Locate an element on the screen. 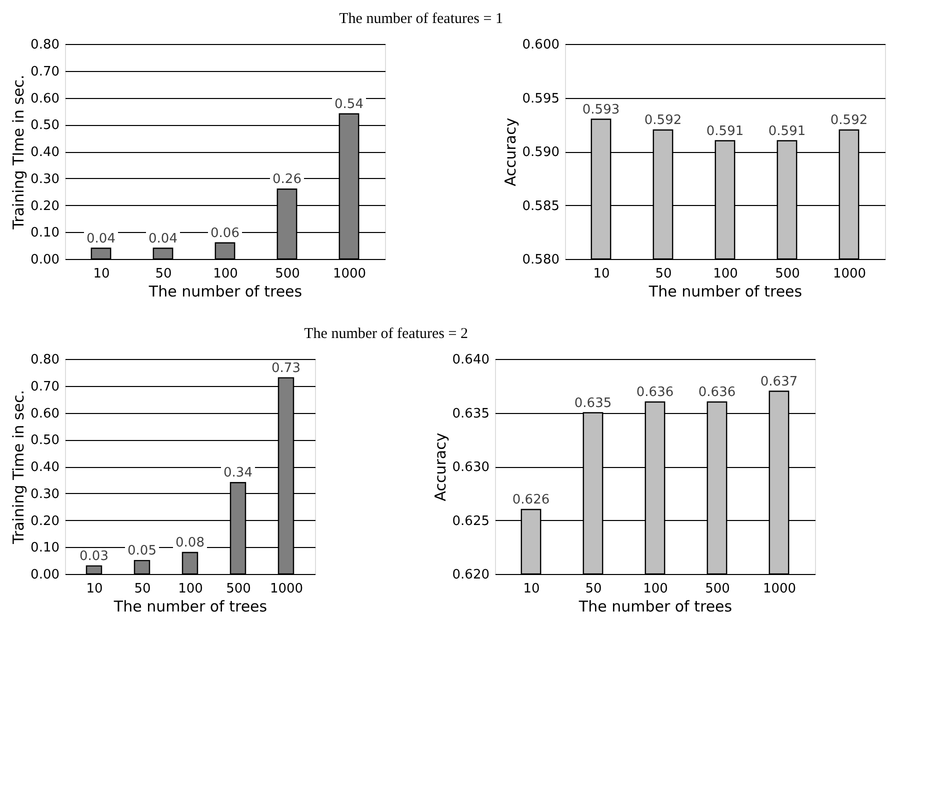 This screenshot has width=938, height=798. y-tick-label: 0.625 is located at coordinates (471, 521).